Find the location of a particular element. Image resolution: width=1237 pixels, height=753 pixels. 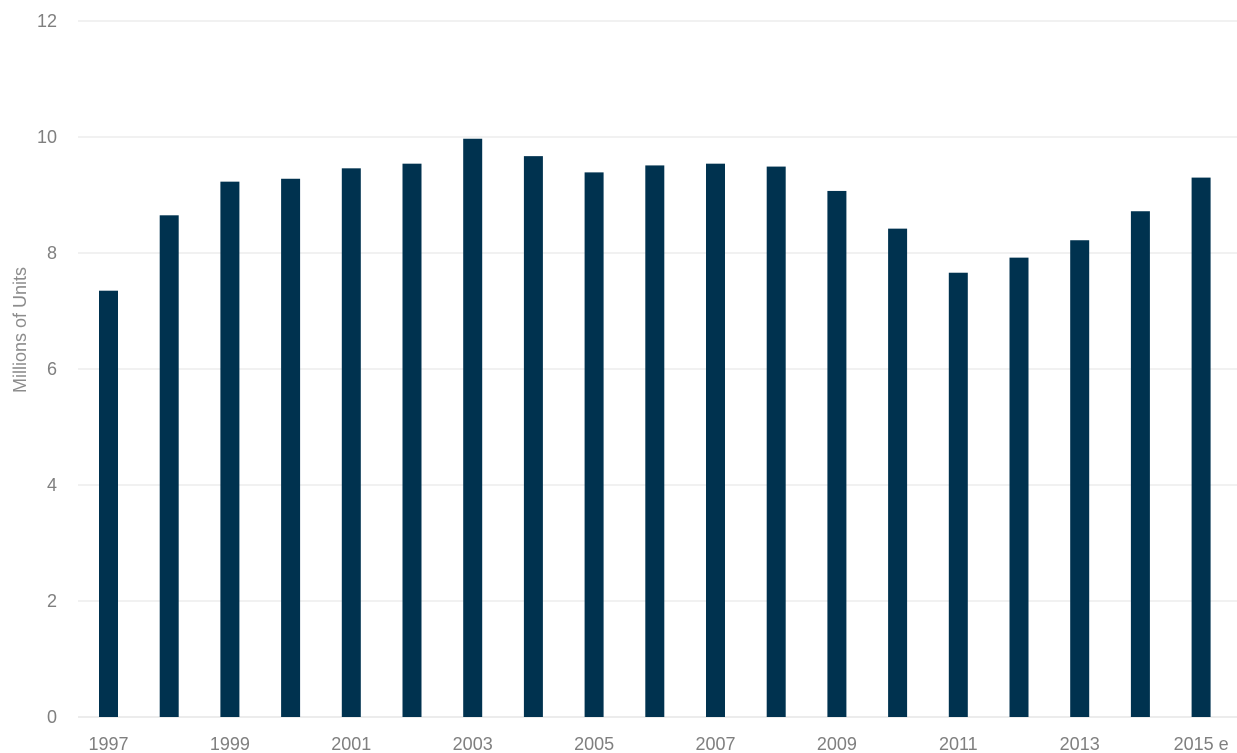

y-tick-label: 0 is located at coordinates (52, 717).